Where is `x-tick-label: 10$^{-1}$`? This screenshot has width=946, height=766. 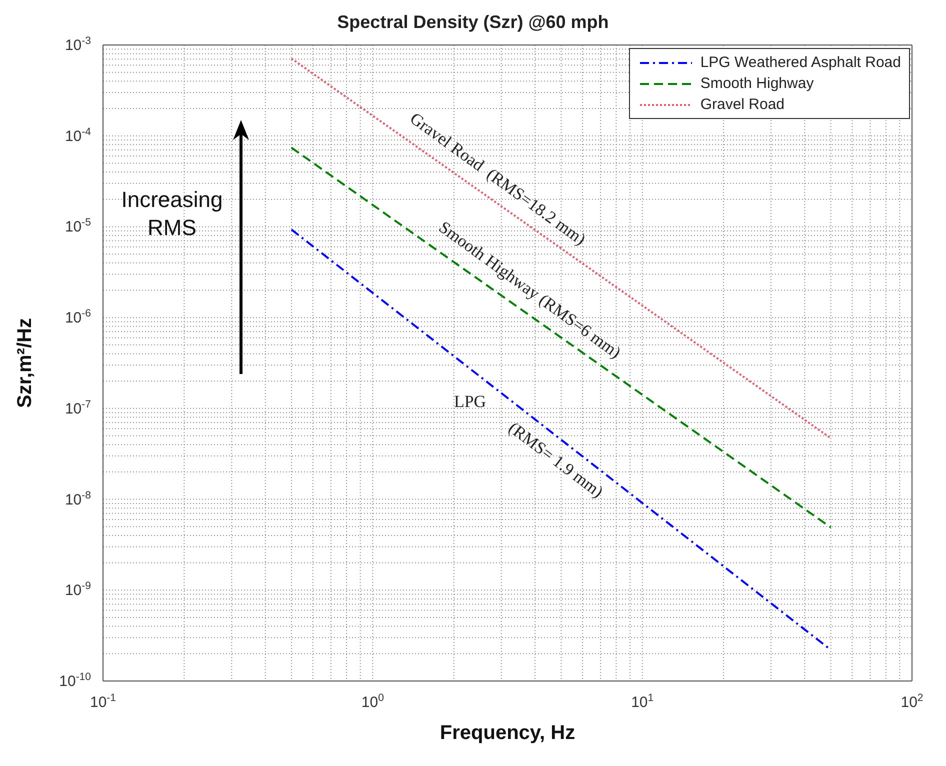
x-tick-label: 10$^{-1}$ is located at coordinates (103, 701).